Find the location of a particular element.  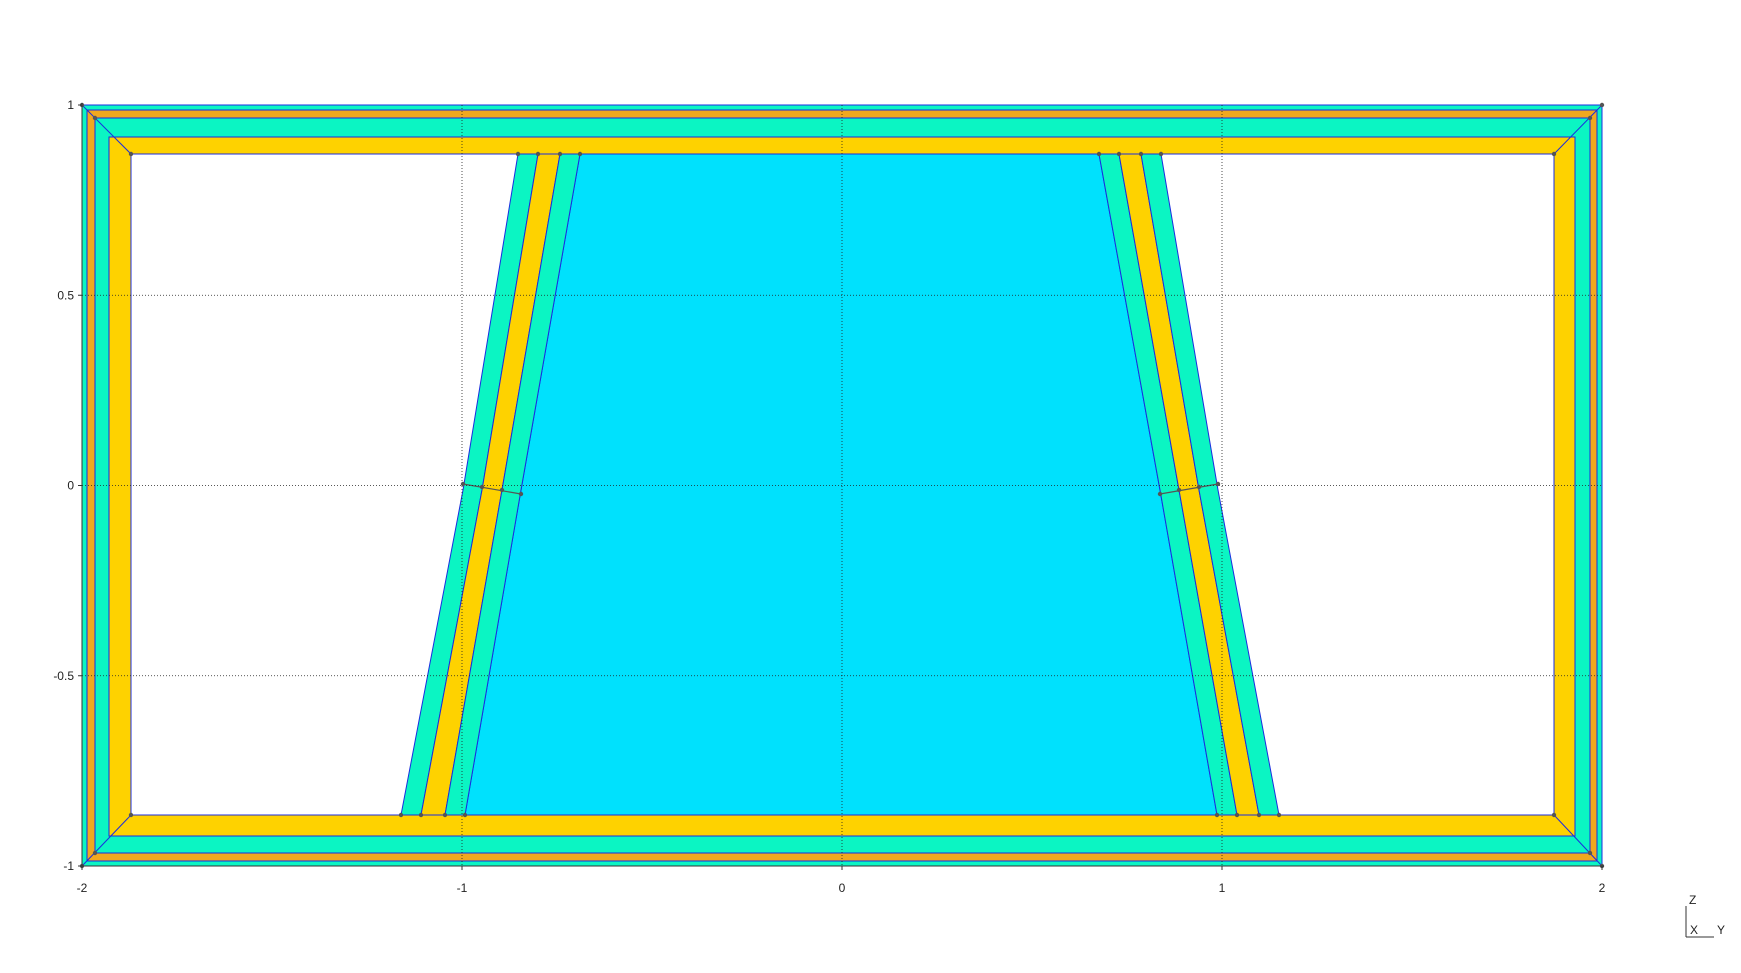

x-tick-label-1: -1 is located at coordinates (462, 888).